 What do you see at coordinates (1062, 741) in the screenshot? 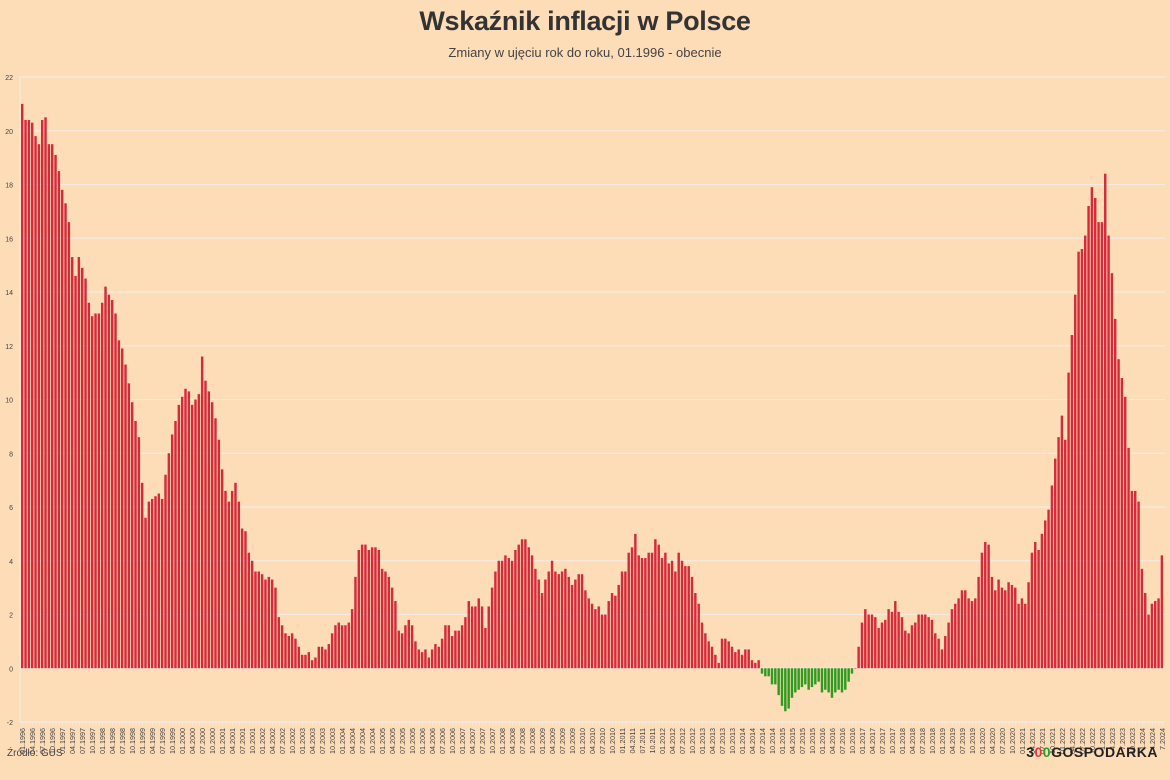
I see `x-tick-label: 01.2022` at bounding box center [1062, 741].